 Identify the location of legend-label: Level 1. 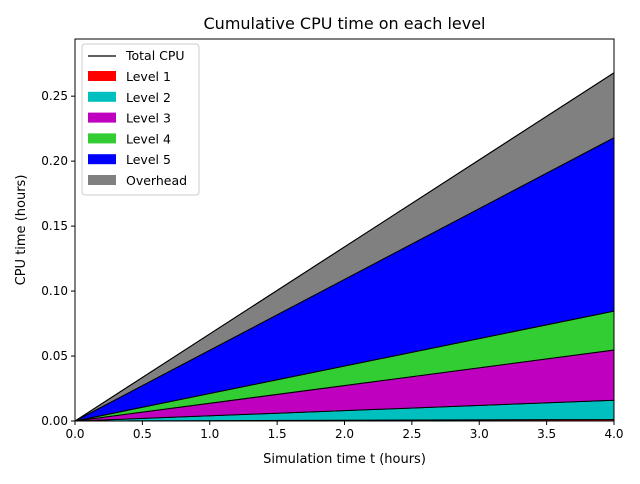
(148, 76).